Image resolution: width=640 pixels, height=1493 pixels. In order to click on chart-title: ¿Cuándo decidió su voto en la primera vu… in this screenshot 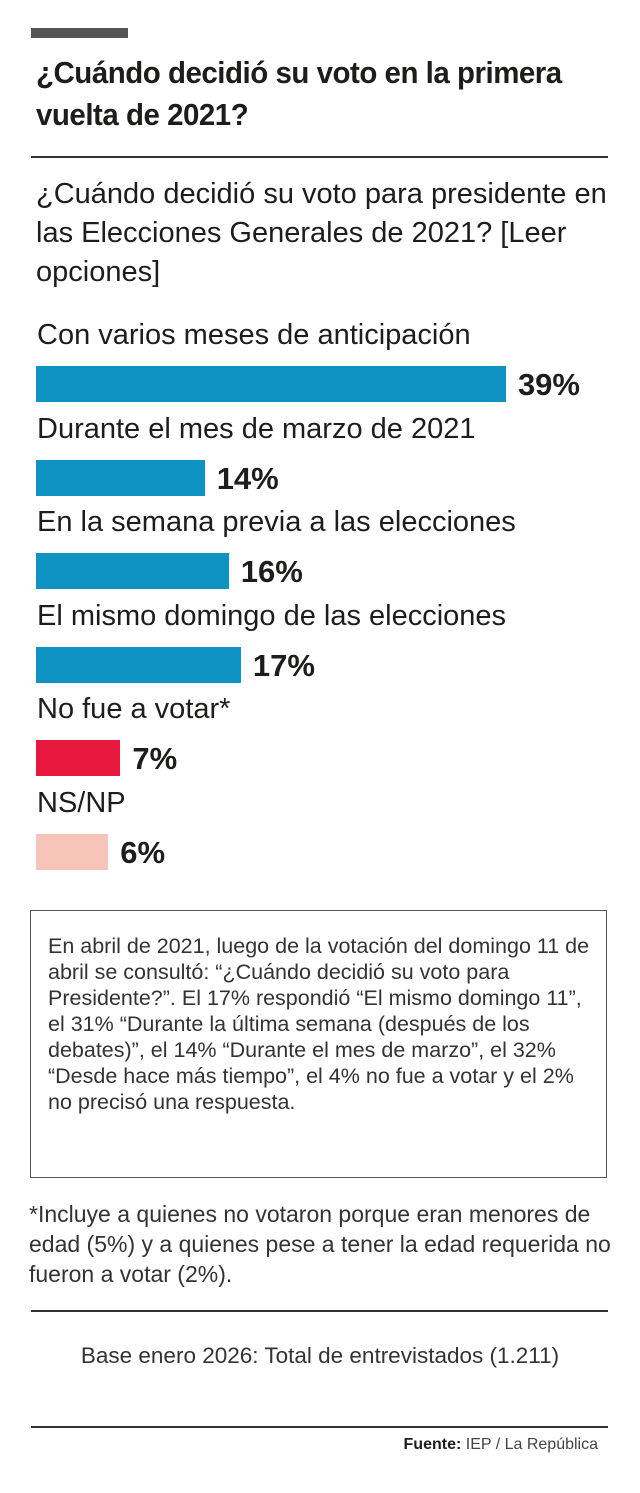, I will do `click(299, 93)`.